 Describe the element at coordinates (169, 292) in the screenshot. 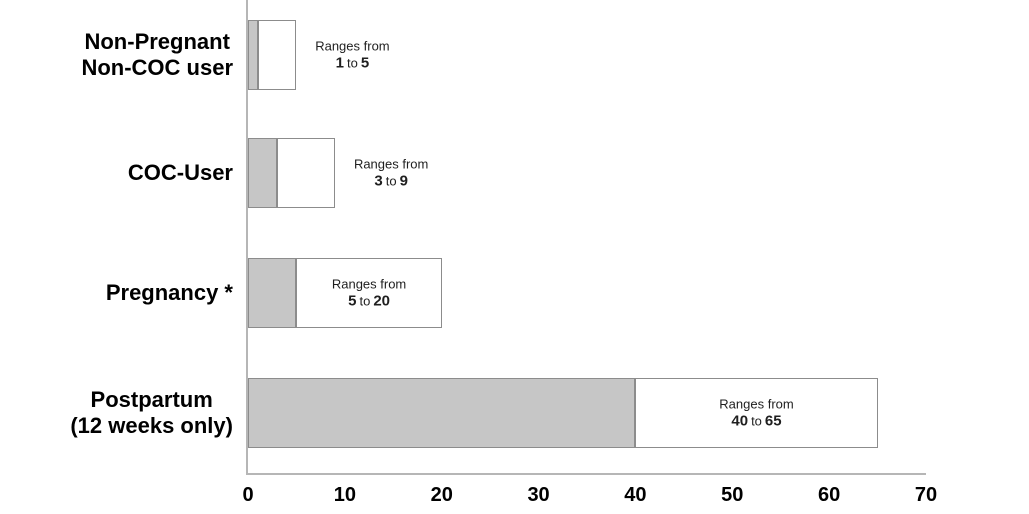

I see `category-label: Pregnancy *` at that location.